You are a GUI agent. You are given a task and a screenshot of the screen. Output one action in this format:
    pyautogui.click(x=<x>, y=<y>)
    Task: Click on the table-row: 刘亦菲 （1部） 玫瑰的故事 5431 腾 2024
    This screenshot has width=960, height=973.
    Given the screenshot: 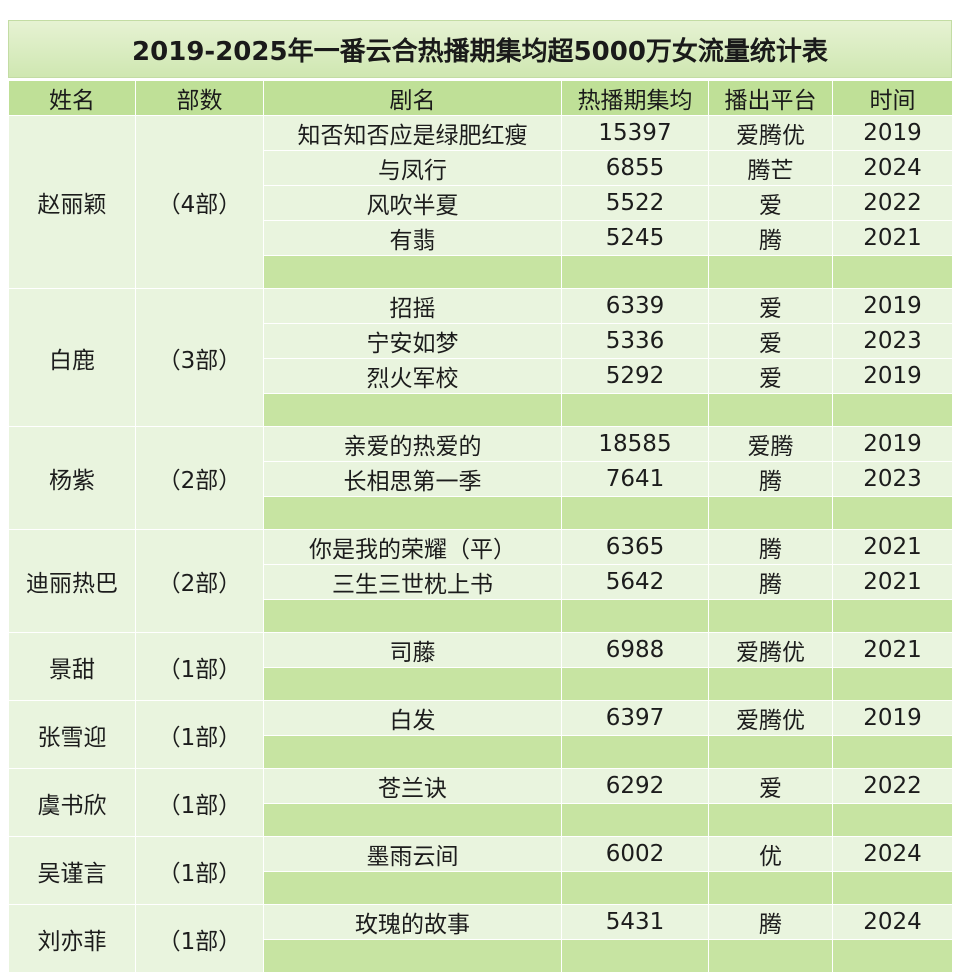 What is the action you would take?
    pyautogui.click(x=480, y=938)
    